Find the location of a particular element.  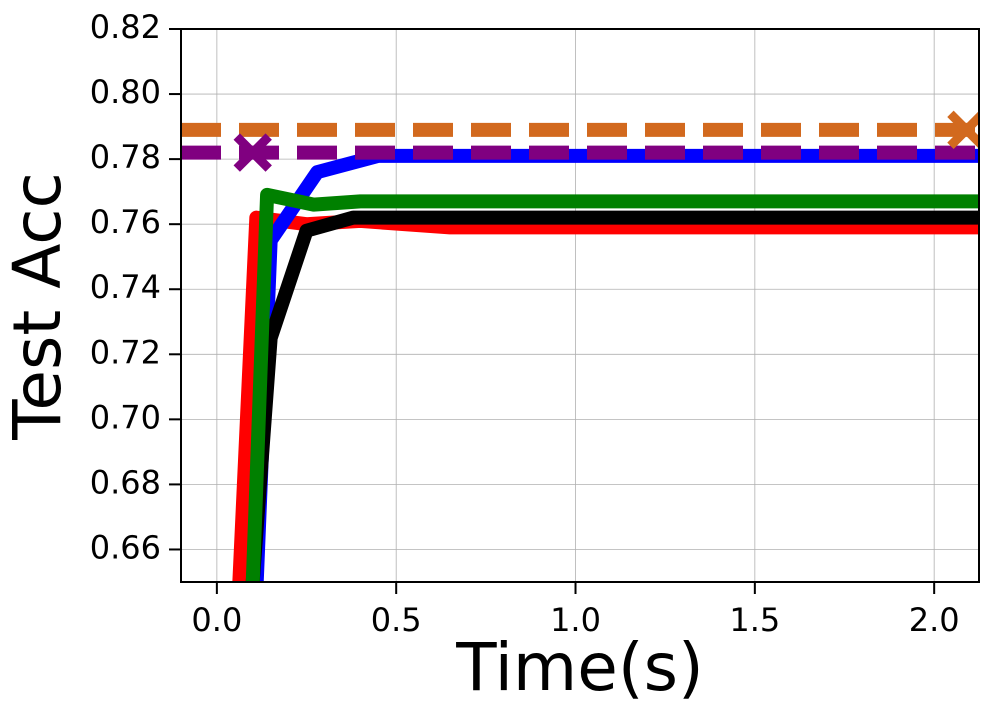

y-tick-label: 0.68 is located at coordinates (125, 482).